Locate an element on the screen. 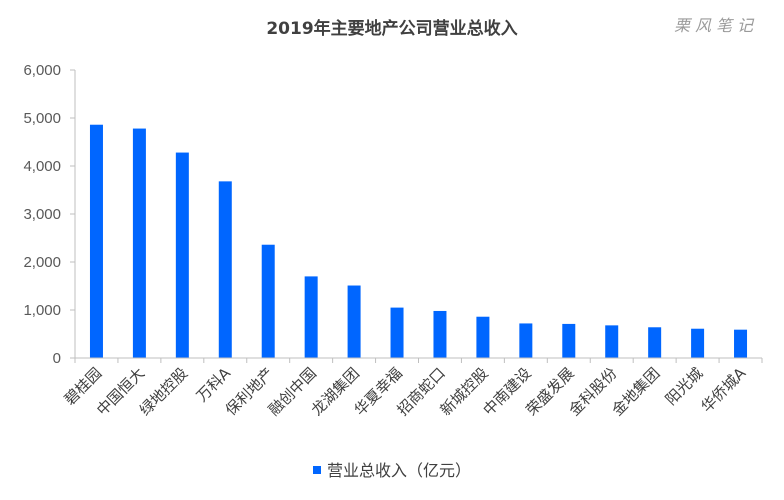  y-tick-label: 0 is located at coordinates (57, 358).